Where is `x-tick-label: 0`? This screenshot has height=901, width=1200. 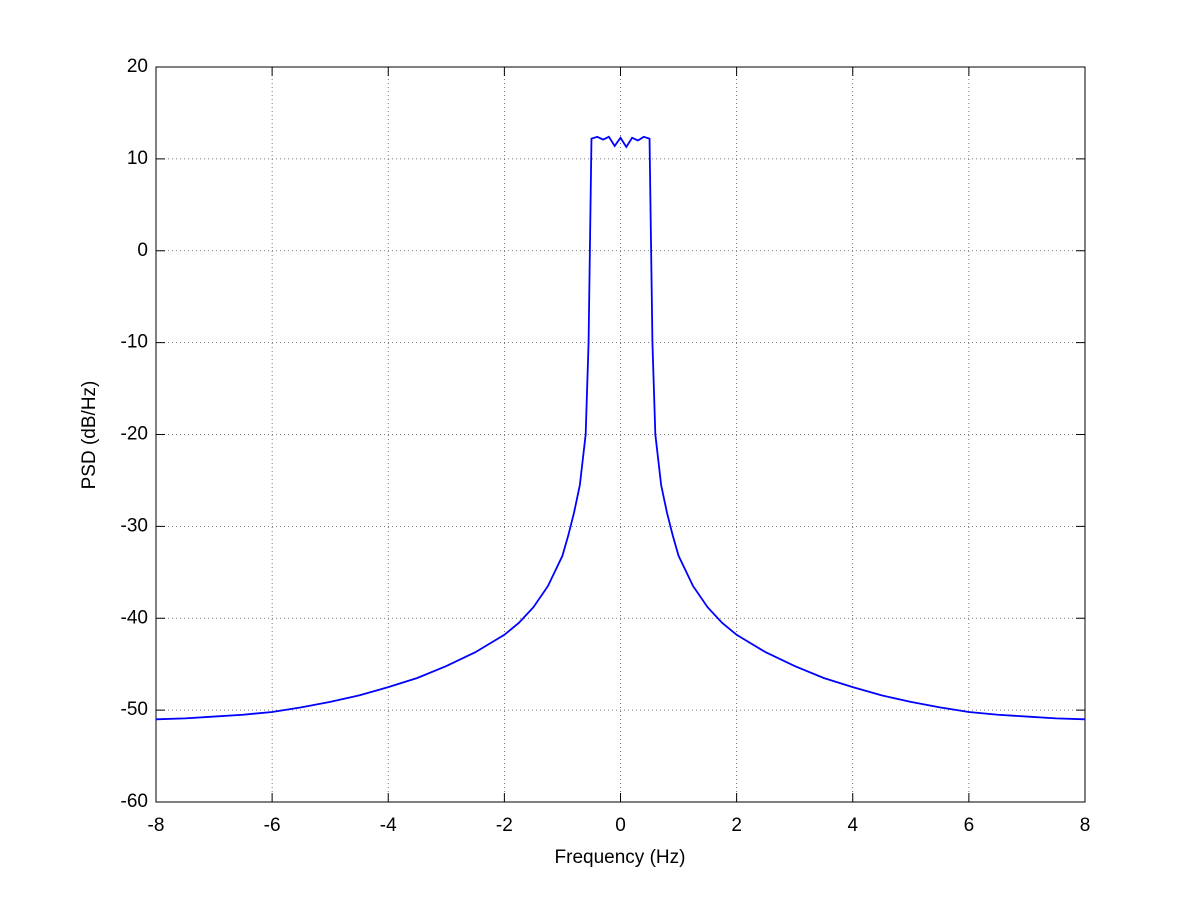
x-tick-label: 0 is located at coordinates (620, 825).